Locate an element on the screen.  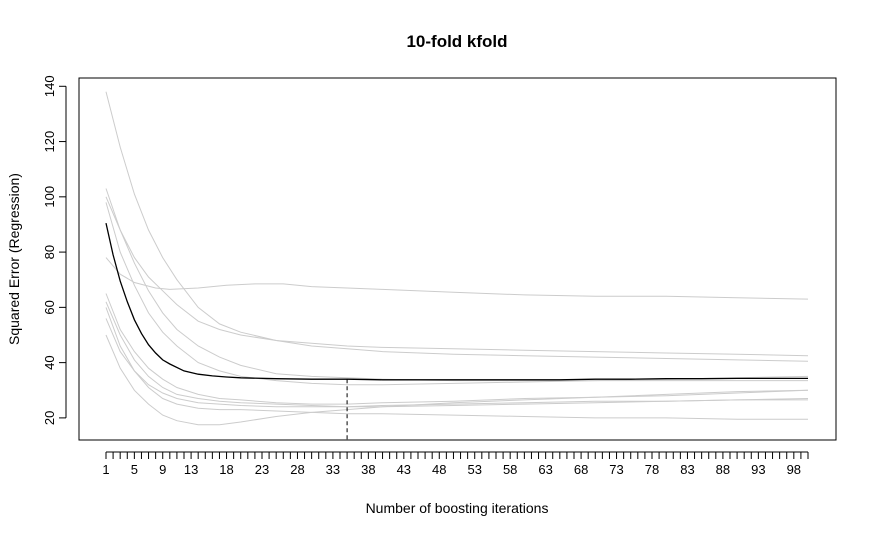
x-tick-label: 23 is located at coordinates (262, 469).